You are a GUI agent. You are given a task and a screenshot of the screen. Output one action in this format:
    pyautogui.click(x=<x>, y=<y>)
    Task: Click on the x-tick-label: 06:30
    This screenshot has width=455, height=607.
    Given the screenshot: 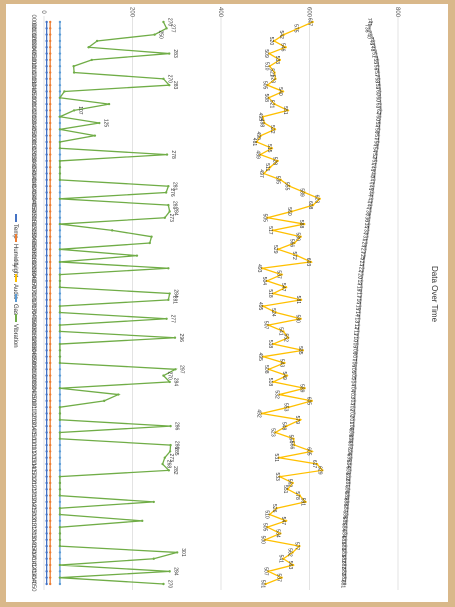 What is the action you would take?
    pyautogui.click(x=33, y=269)
    